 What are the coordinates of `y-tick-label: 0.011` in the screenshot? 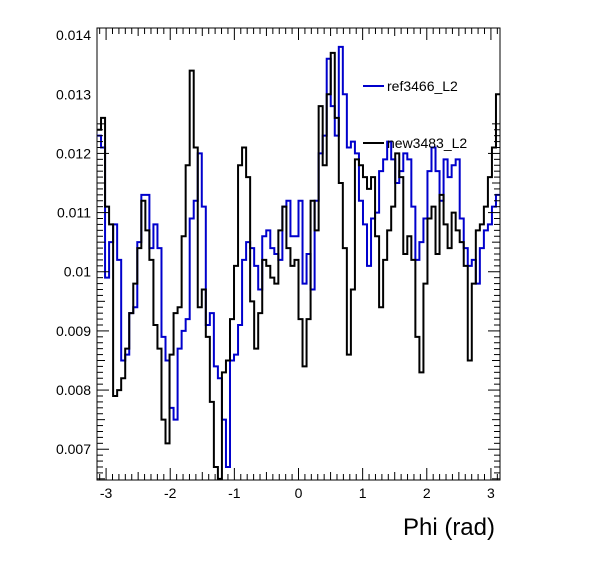 It's located at (74, 213).